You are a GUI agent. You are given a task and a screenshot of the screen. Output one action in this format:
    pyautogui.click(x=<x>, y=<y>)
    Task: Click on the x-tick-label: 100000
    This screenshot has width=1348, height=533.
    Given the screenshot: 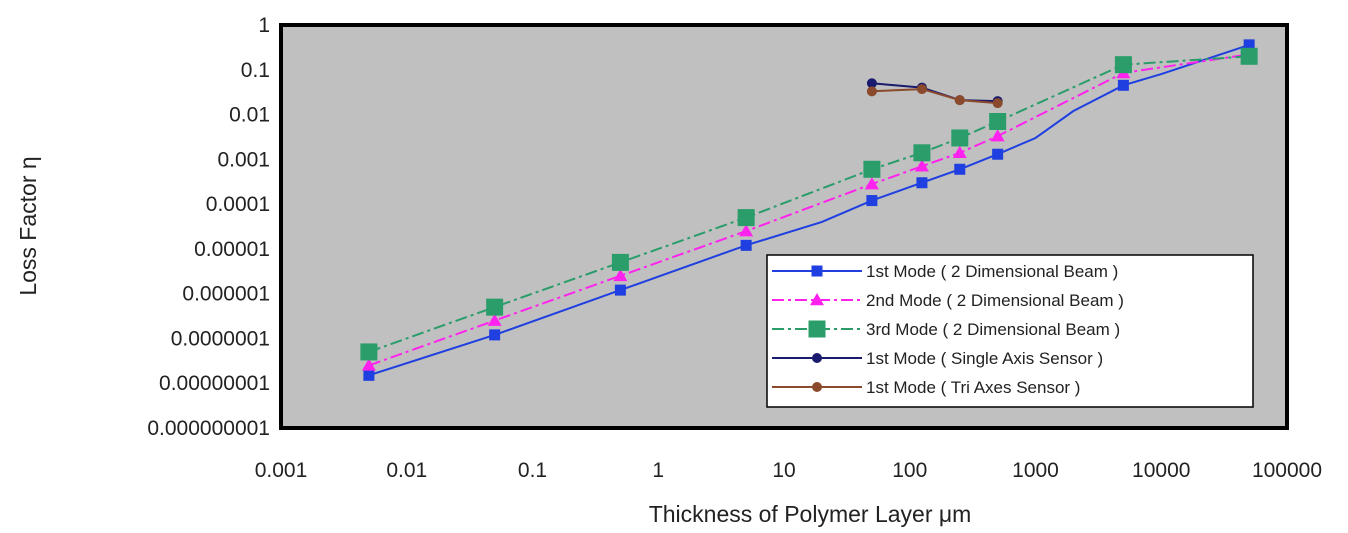 What is the action you would take?
    pyautogui.click(x=1287, y=470)
    